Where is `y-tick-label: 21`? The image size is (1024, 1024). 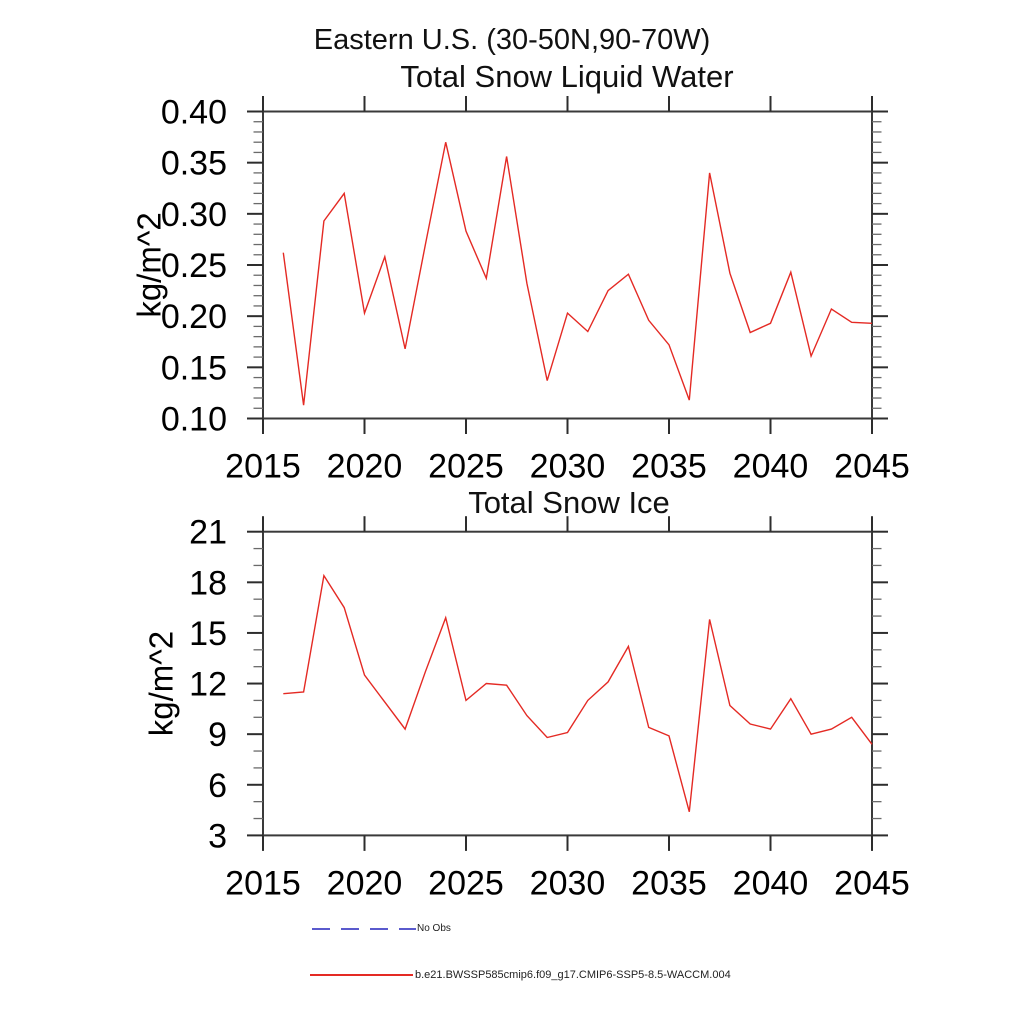
y-tick-label: 21 is located at coordinates (208, 533).